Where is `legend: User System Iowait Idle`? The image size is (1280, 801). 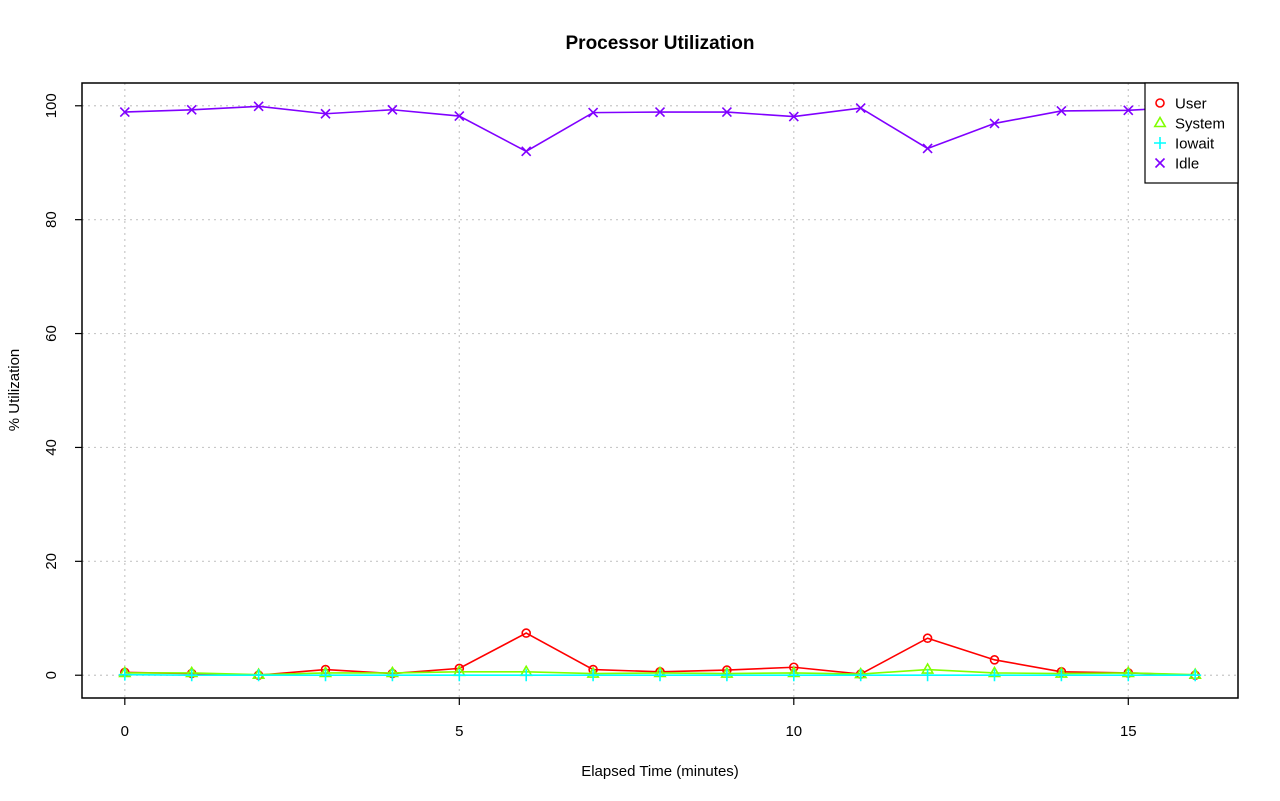 legend: User System Iowait Idle is located at coordinates (1191, 133).